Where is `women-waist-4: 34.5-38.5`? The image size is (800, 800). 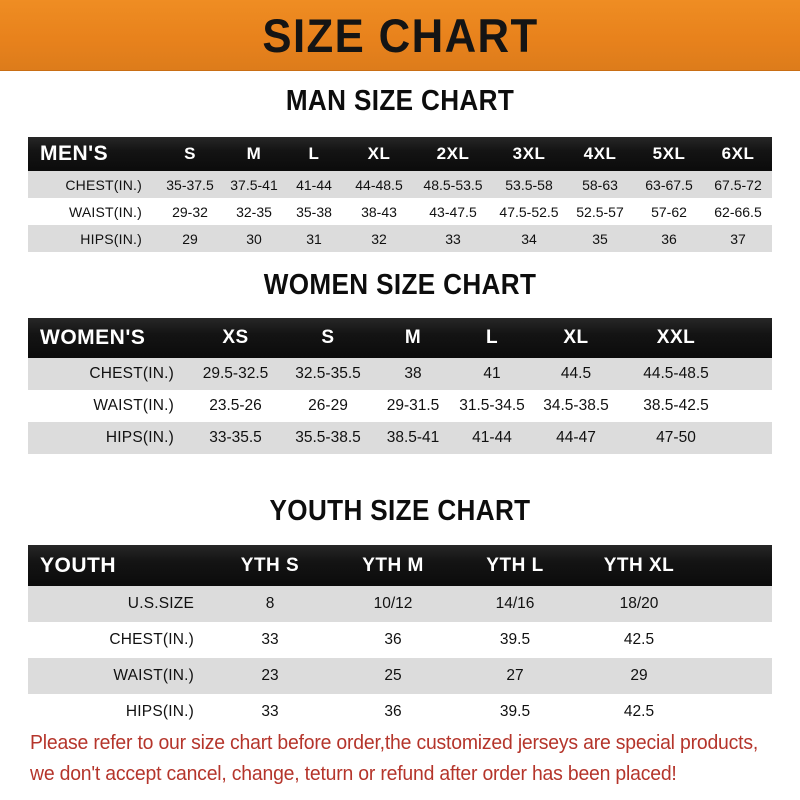
women-waist-4: 34.5-38.5 is located at coordinates (576, 405).